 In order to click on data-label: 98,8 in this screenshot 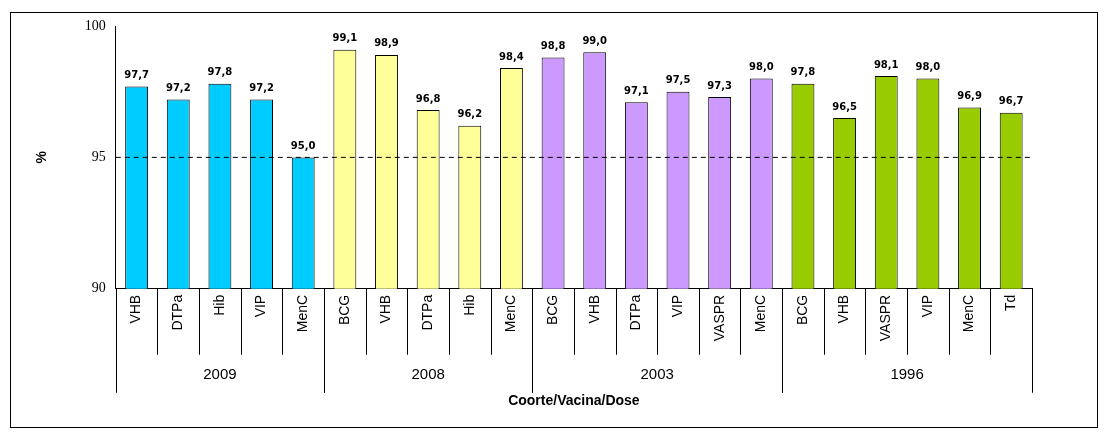, I will do `click(553, 46)`.